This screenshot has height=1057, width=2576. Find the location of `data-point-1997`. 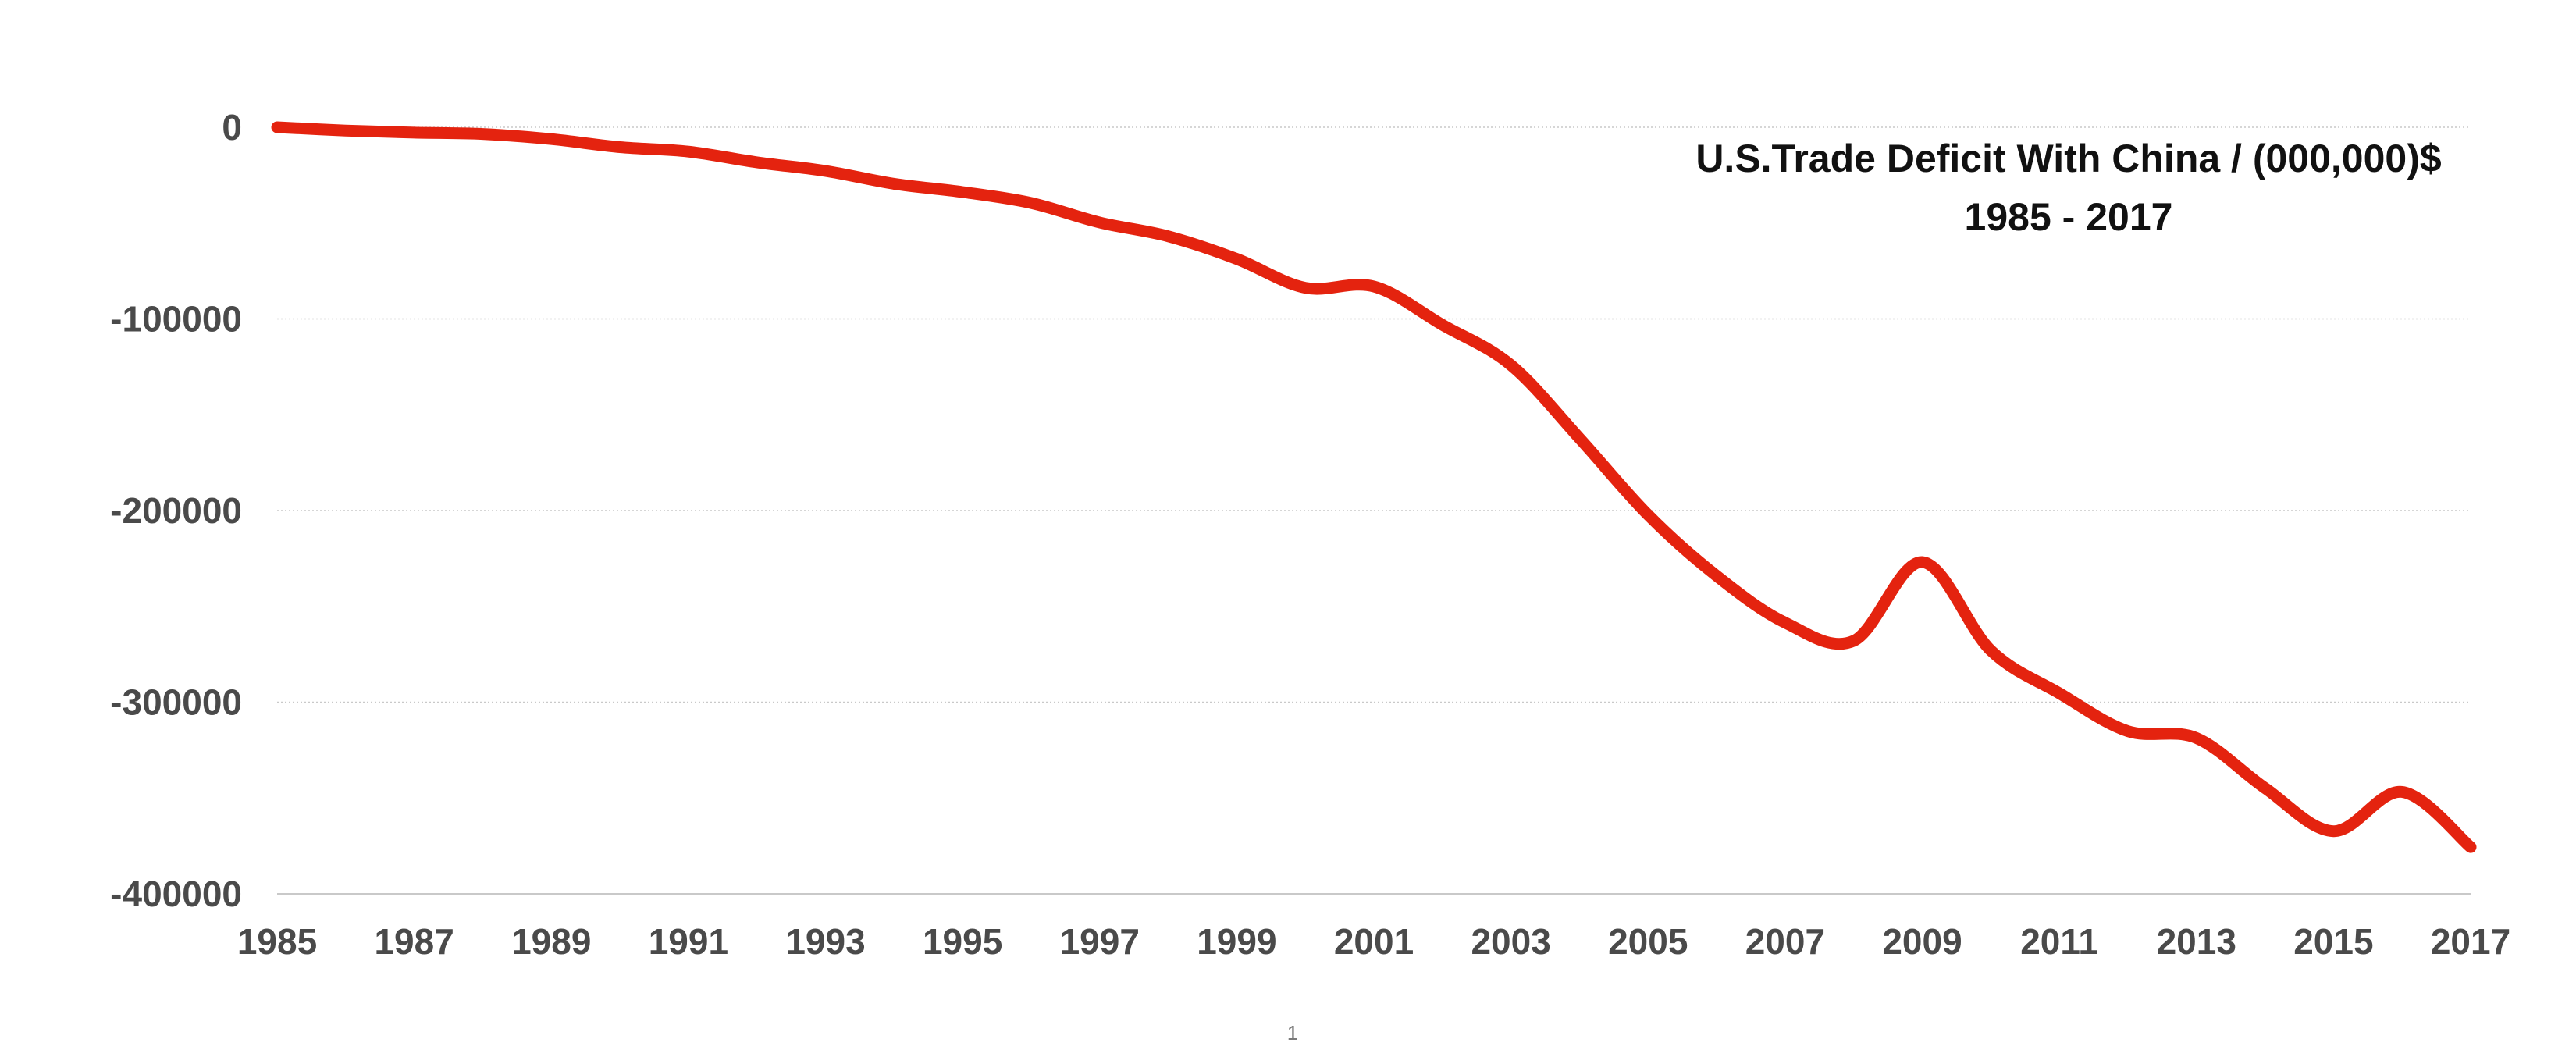

data-point-1997 is located at coordinates (1100, 222).